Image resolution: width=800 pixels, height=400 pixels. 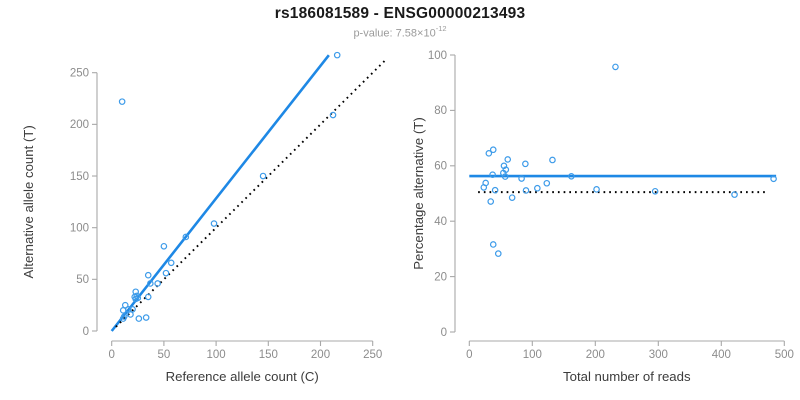 What do you see at coordinates (400, 13) in the screenshot?
I see `figure-title: rs186081589 - ENSG00000213493` at bounding box center [400, 13].